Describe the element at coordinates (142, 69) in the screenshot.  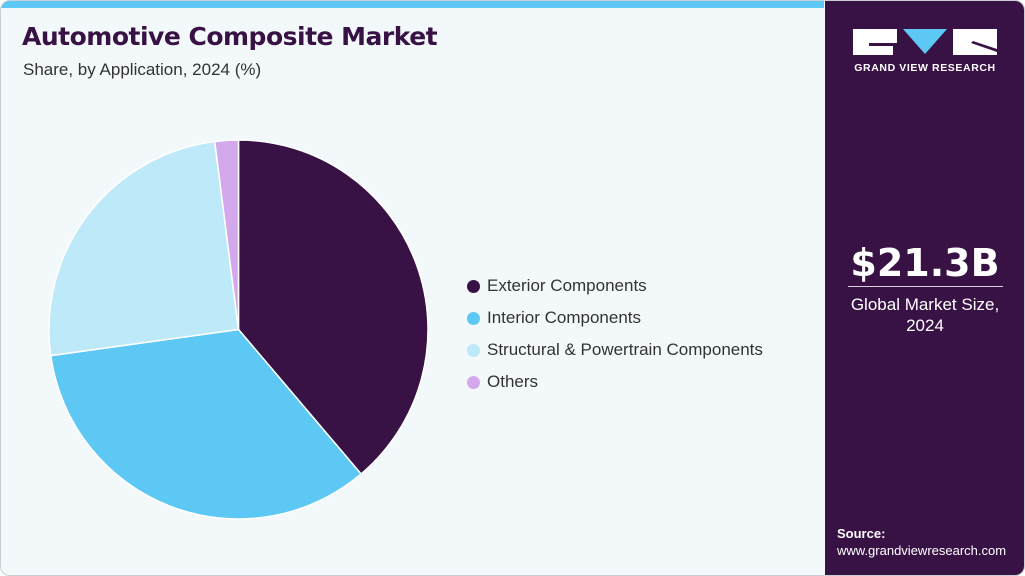
I see `chart-subtitle: Share, by Application, 2024 (%)` at that location.